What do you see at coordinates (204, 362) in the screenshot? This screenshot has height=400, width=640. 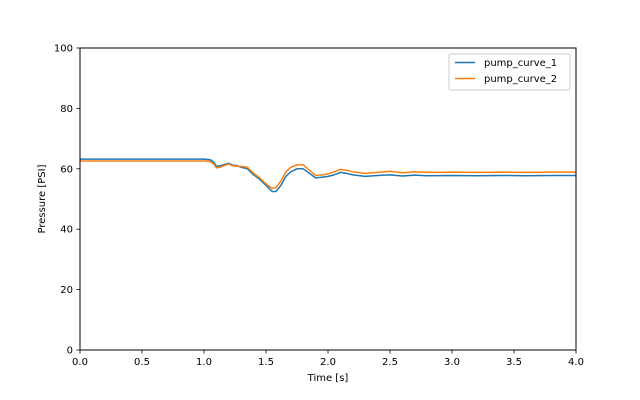 I see `x-tick-label: 1.0` at bounding box center [204, 362].